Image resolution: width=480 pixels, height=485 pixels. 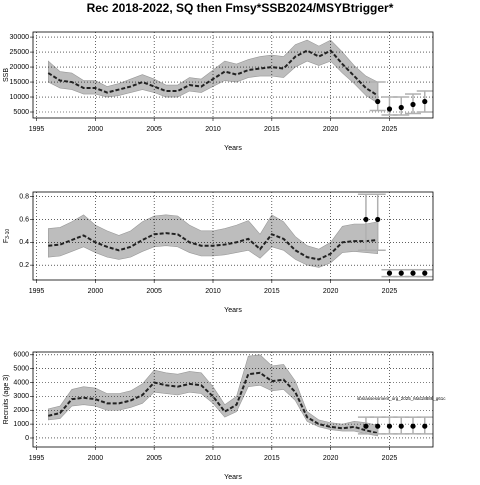 I want to click on uncertainty-band, so click(x=213, y=241).